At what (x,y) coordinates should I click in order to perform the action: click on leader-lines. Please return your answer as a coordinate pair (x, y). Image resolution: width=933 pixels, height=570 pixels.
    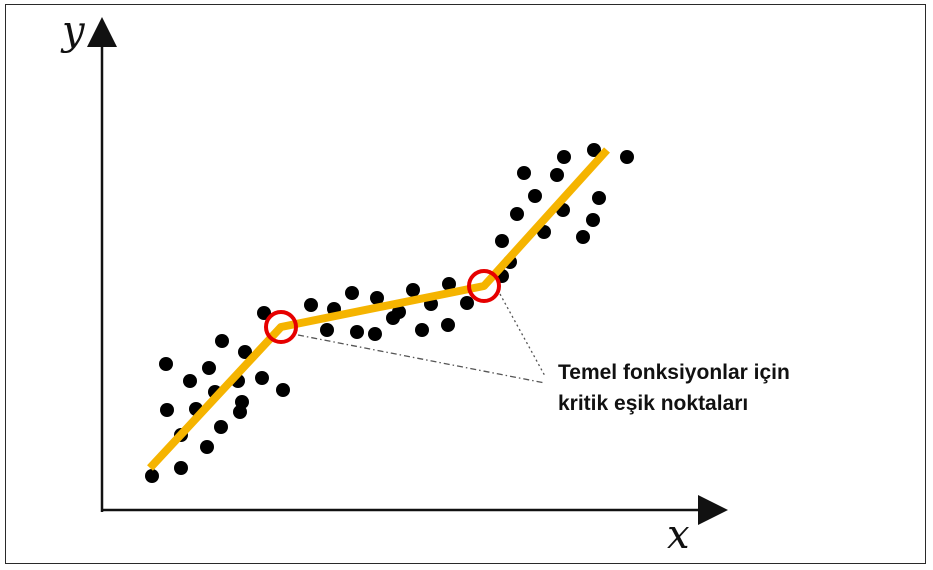
    Looking at the image, I should click on (421, 338).